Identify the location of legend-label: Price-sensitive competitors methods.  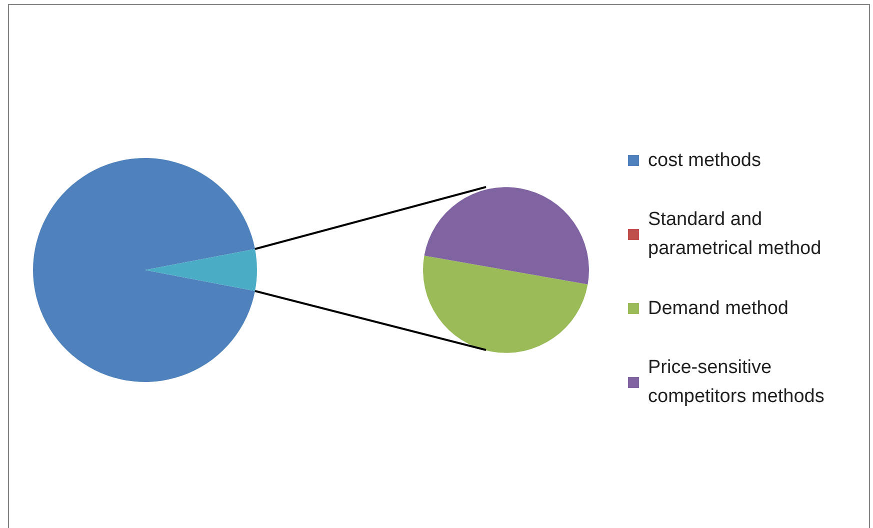
(737, 382).